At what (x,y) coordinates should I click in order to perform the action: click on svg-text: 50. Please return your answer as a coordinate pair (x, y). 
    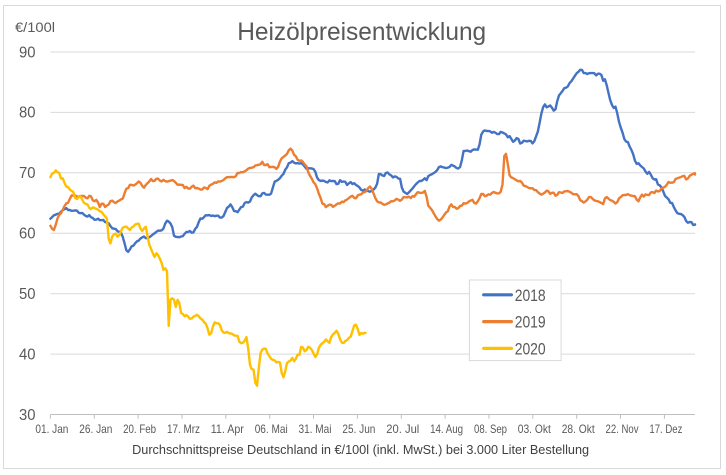
    Looking at the image, I should click on (27, 294).